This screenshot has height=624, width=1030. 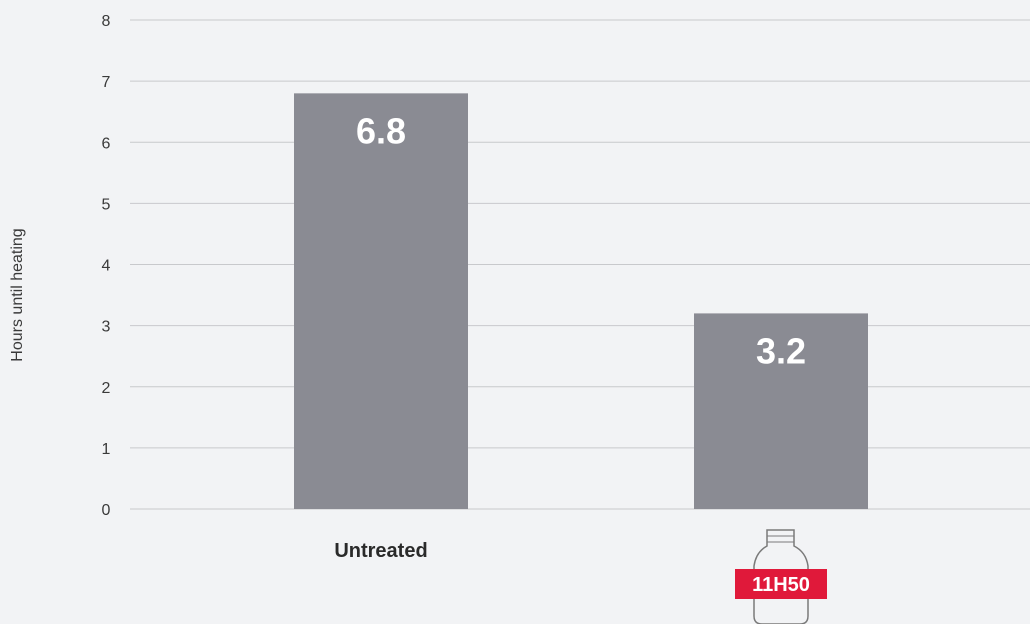 What do you see at coordinates (17, 294) in the screenshot?
I see `y-axis-title: Hours until heating` at bounding box center [17, 294].